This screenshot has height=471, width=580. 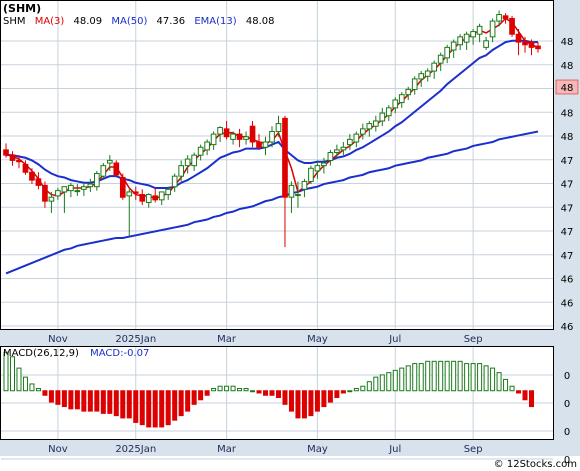 I want to click on last-price-tag-bg, so click(x=567, y=87).